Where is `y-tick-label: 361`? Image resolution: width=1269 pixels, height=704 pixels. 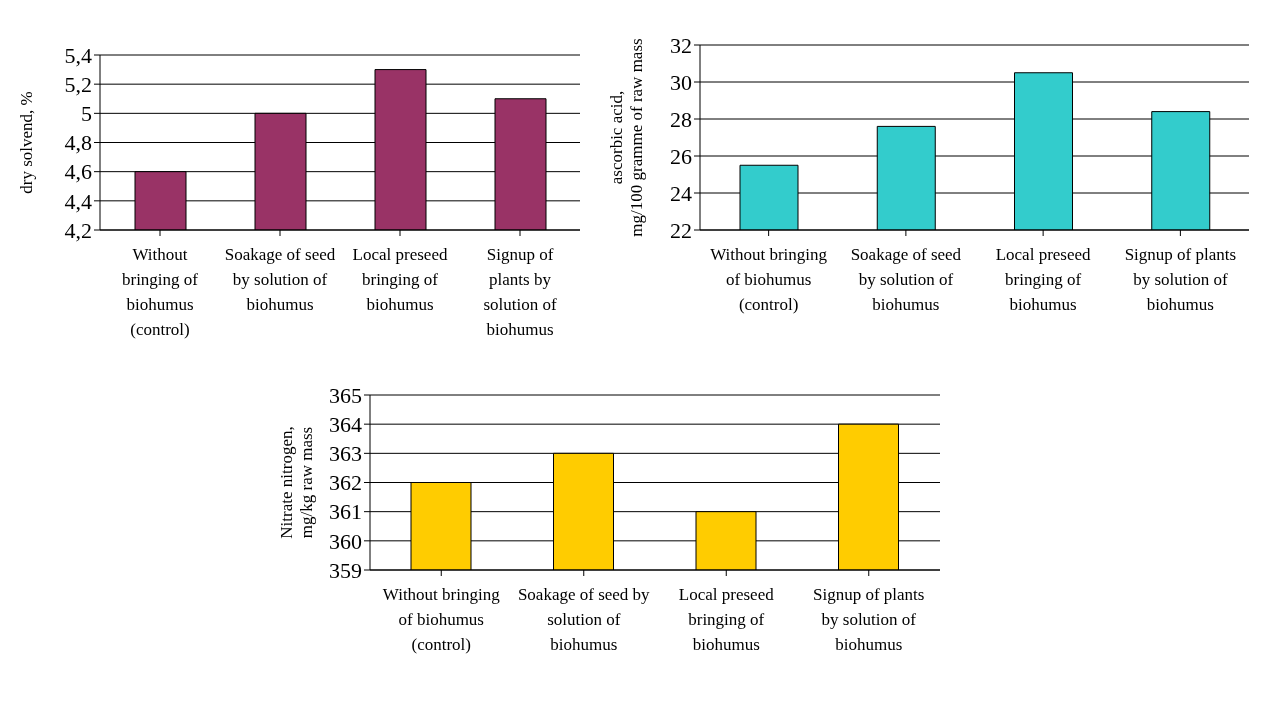
y-tick-label: 361 is located at coordinates (345, 512).